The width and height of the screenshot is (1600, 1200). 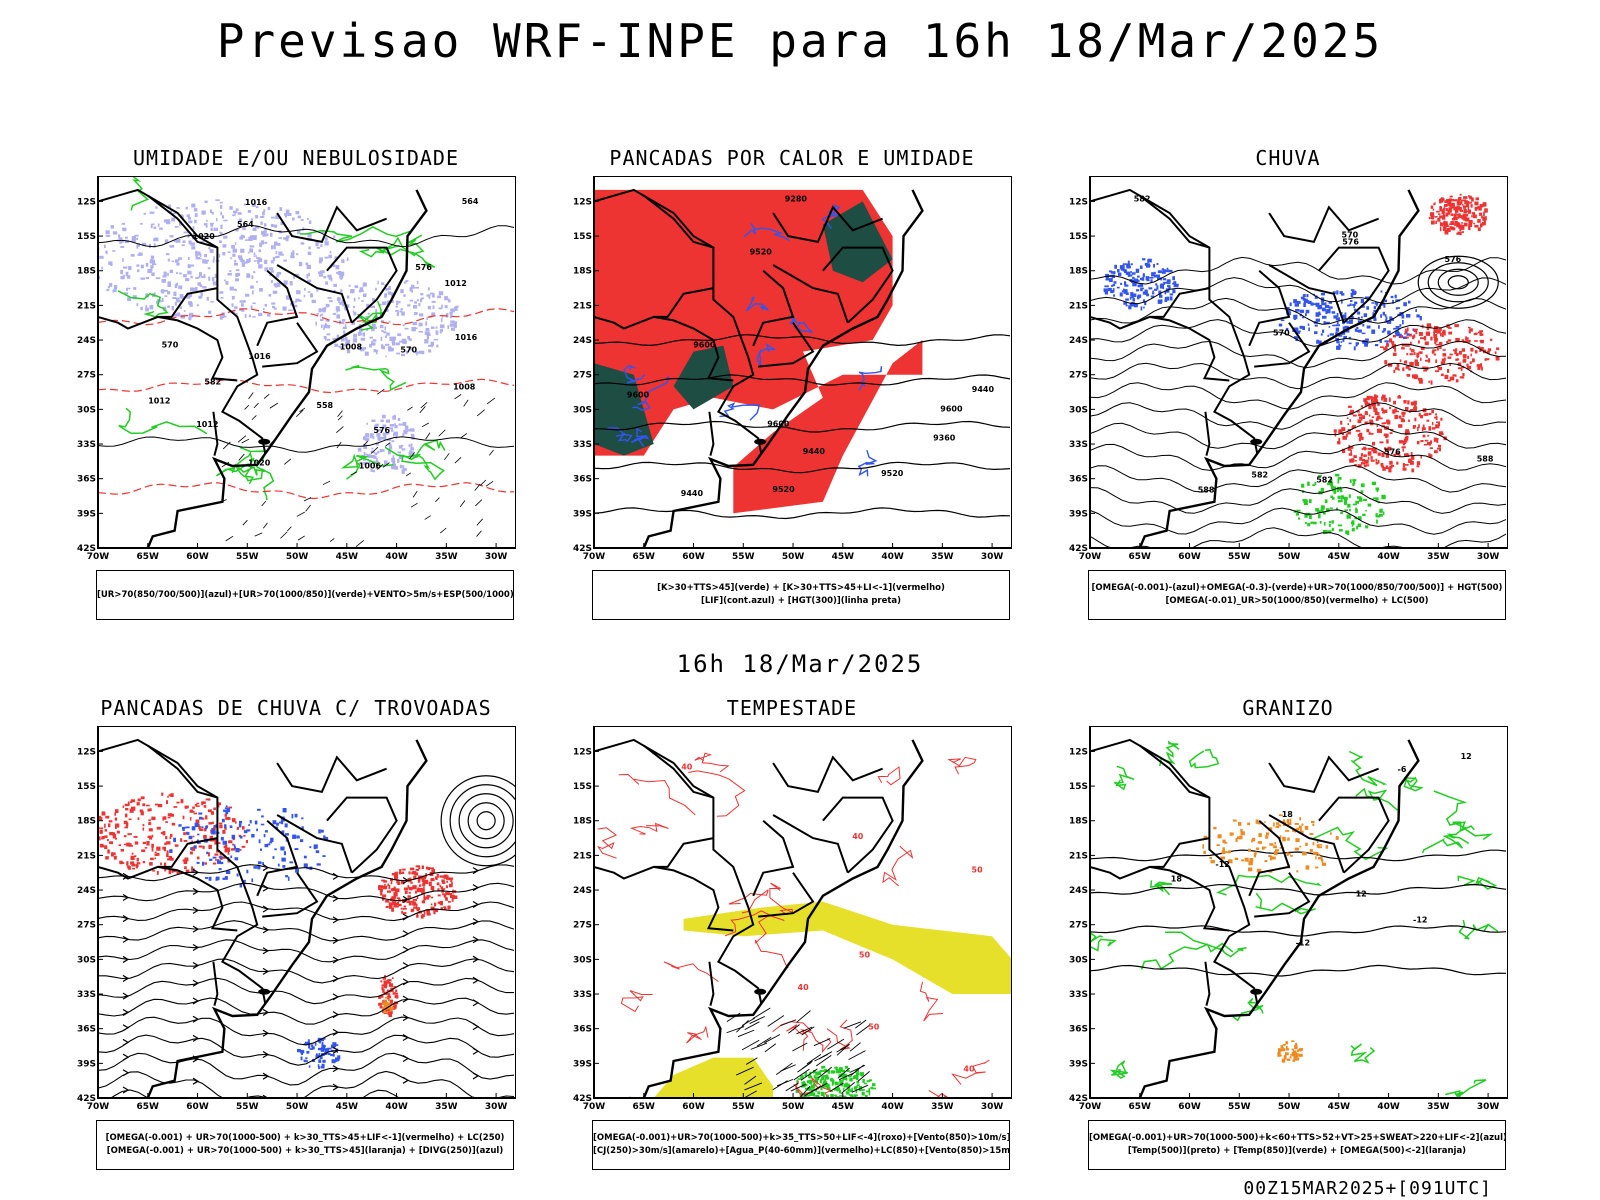 I want to click on precip-water-contour, so click(x=754, y=923).